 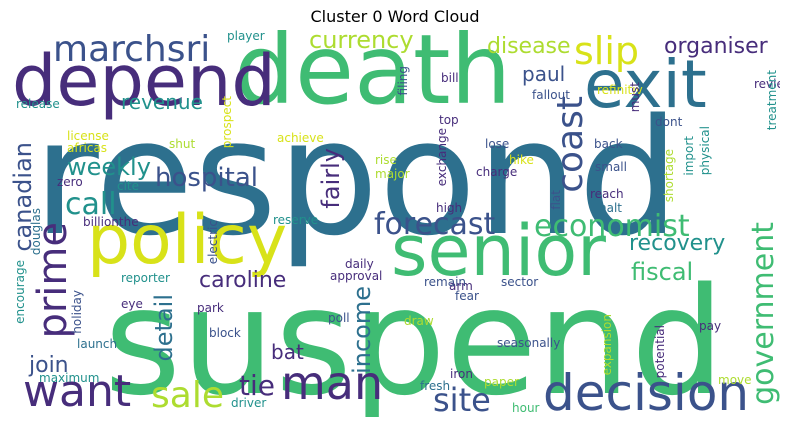 What do you see at coordinates (501, 382) in the screenshot?
I see `word-paper: paper` at bounding box center [501, 382].